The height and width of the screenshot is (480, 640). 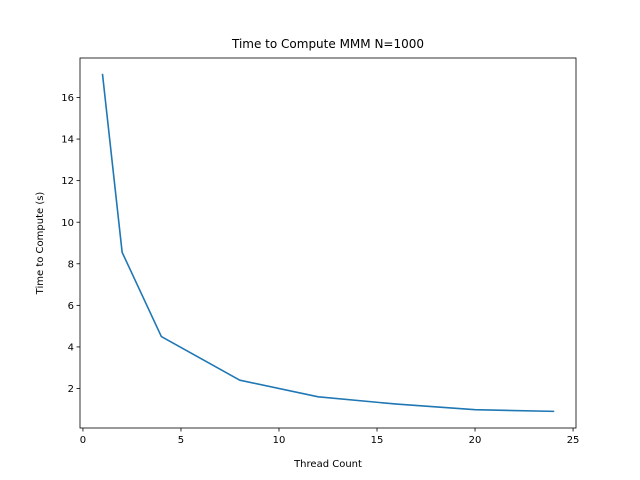 What do you see at coordinates (67, 140) in the screenshot?
I see `y-tick-label: 14` at bounding box center [67, 140].